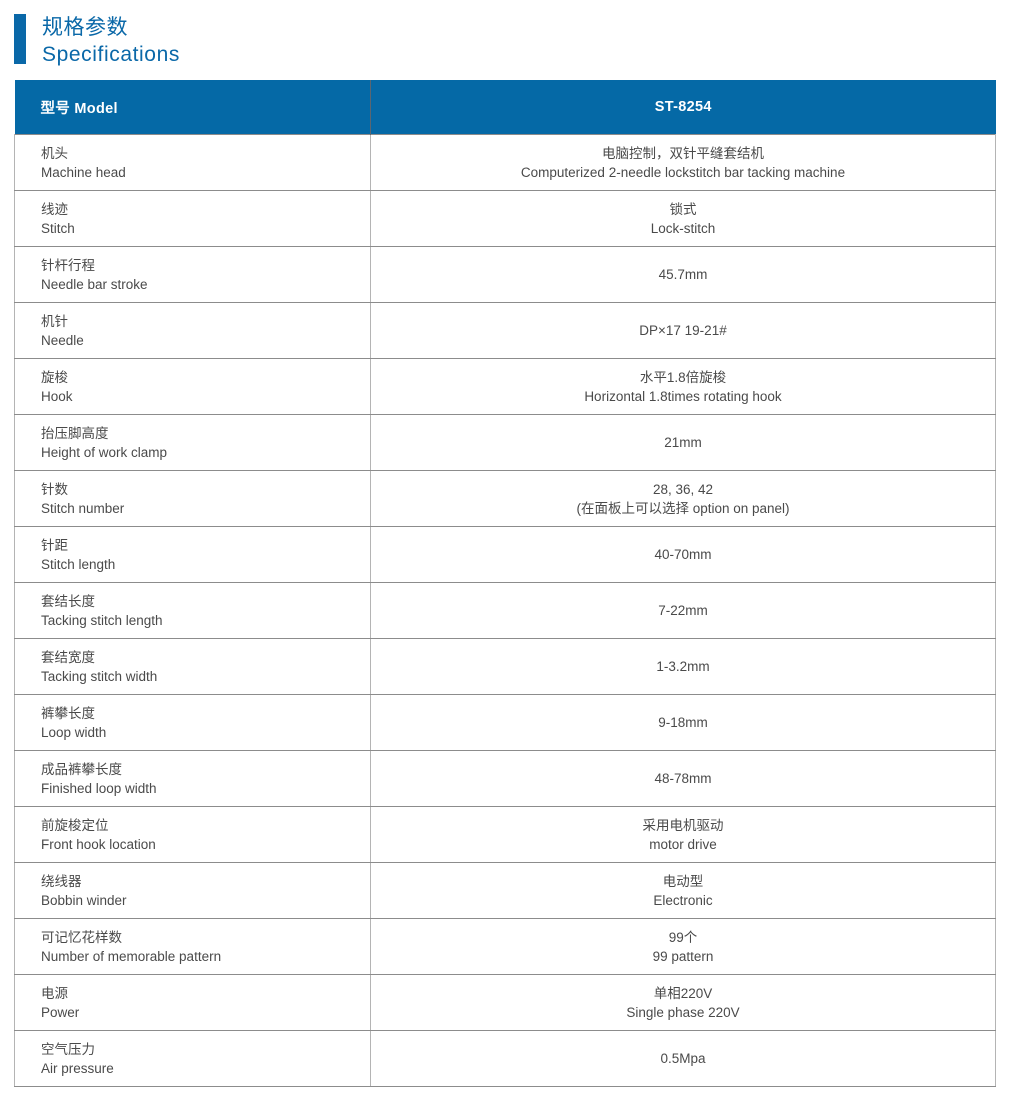 The image size is (1010, 1110). What do you see at coordinates (683, 228) in the screenshot?
I see `spec-value-en: Lock-stitch` at bounding box center [683, 228].